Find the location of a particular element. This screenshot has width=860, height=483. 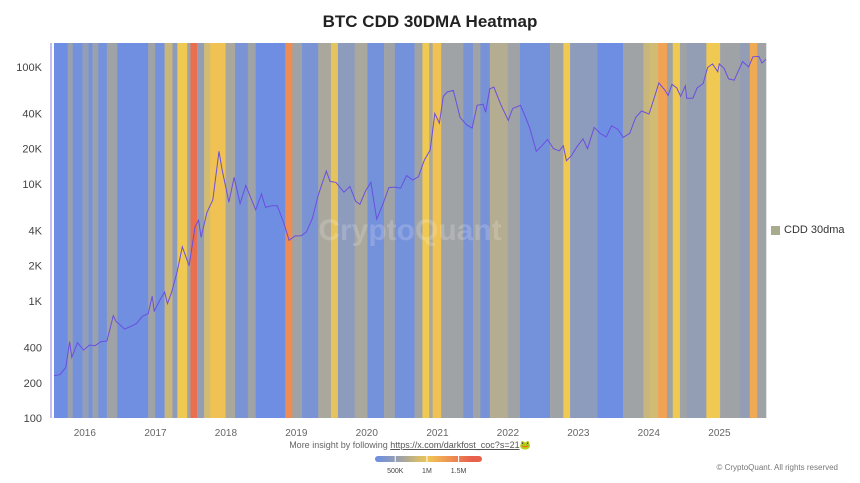

y-tick-label: 40K is located at coordinates (32, 114).